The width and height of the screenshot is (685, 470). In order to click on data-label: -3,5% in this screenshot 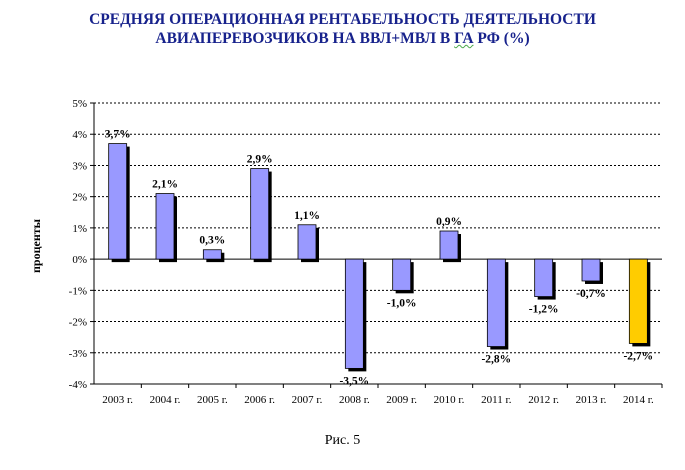, I will do `click(354, 381)`.